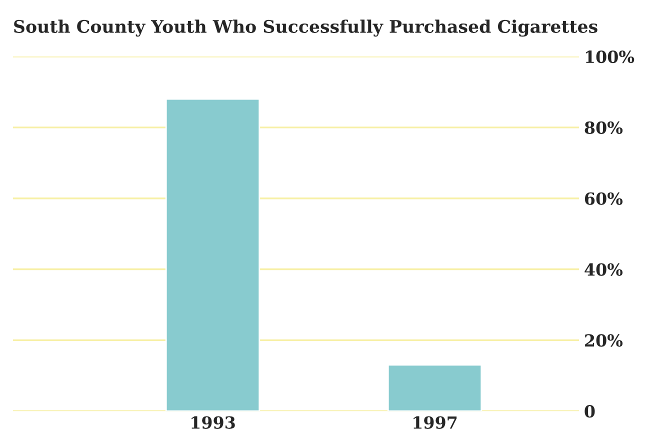  Describe the element at coordinates (603, 269) in the screenshot. I see `y-tick-label: 40%` at that location.